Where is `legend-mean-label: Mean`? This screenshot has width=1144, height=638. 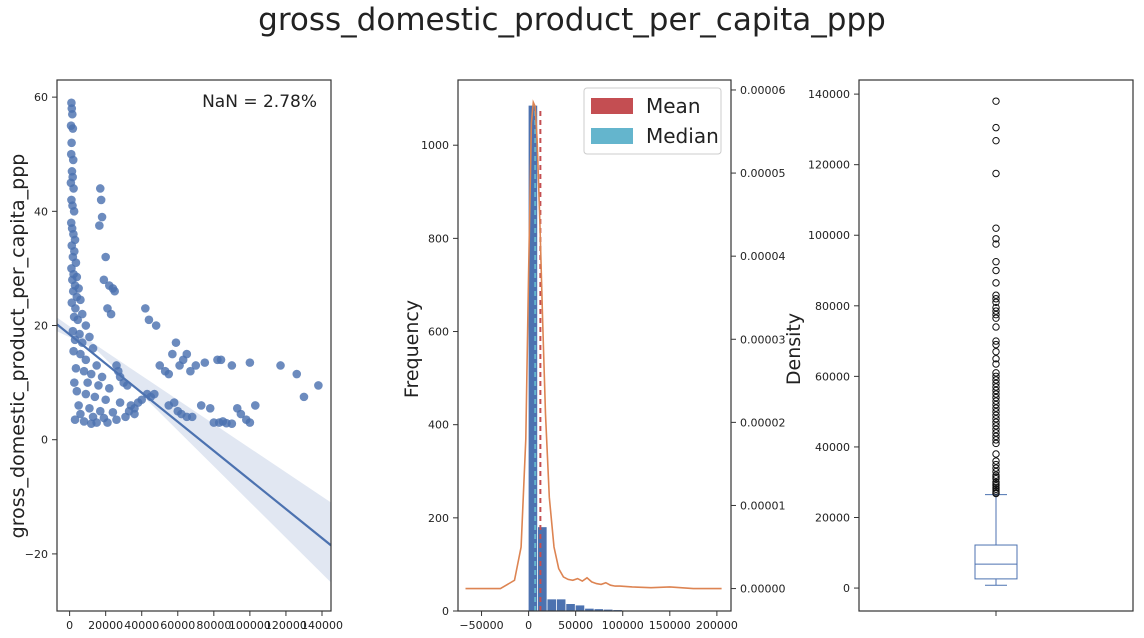
legend-mean-label: Mean is located at coordinates (673, 106).